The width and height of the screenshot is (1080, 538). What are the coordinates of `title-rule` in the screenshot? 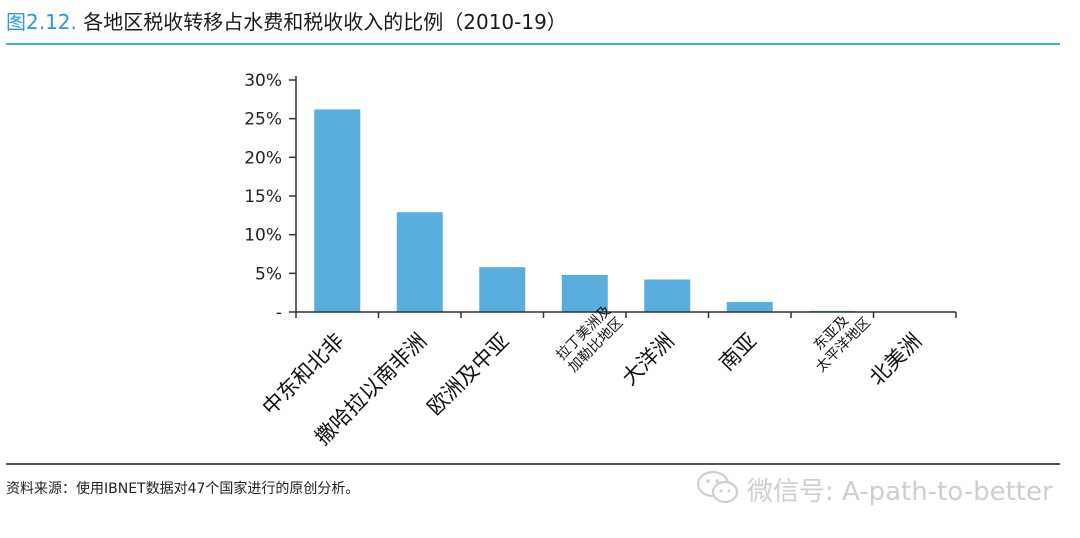 It's located at (533, 44).